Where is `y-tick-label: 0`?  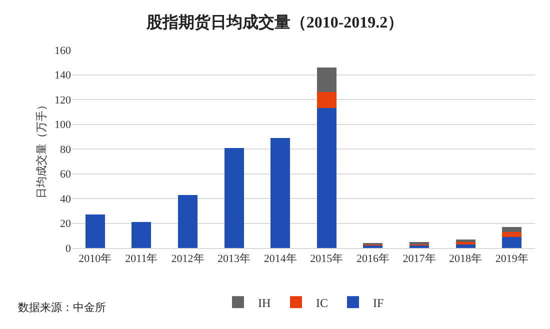
y-tick-label: 0 is located at coordinates (69, 248).